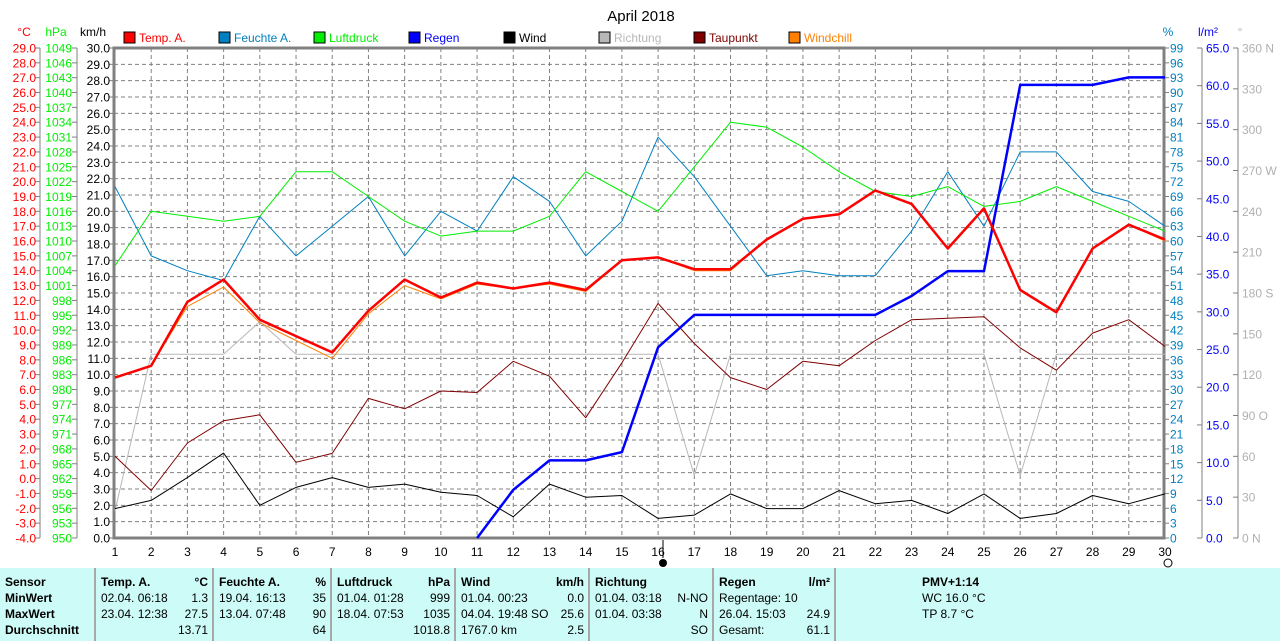  I want to click on x-tick-label: 14, so click(586, 552).